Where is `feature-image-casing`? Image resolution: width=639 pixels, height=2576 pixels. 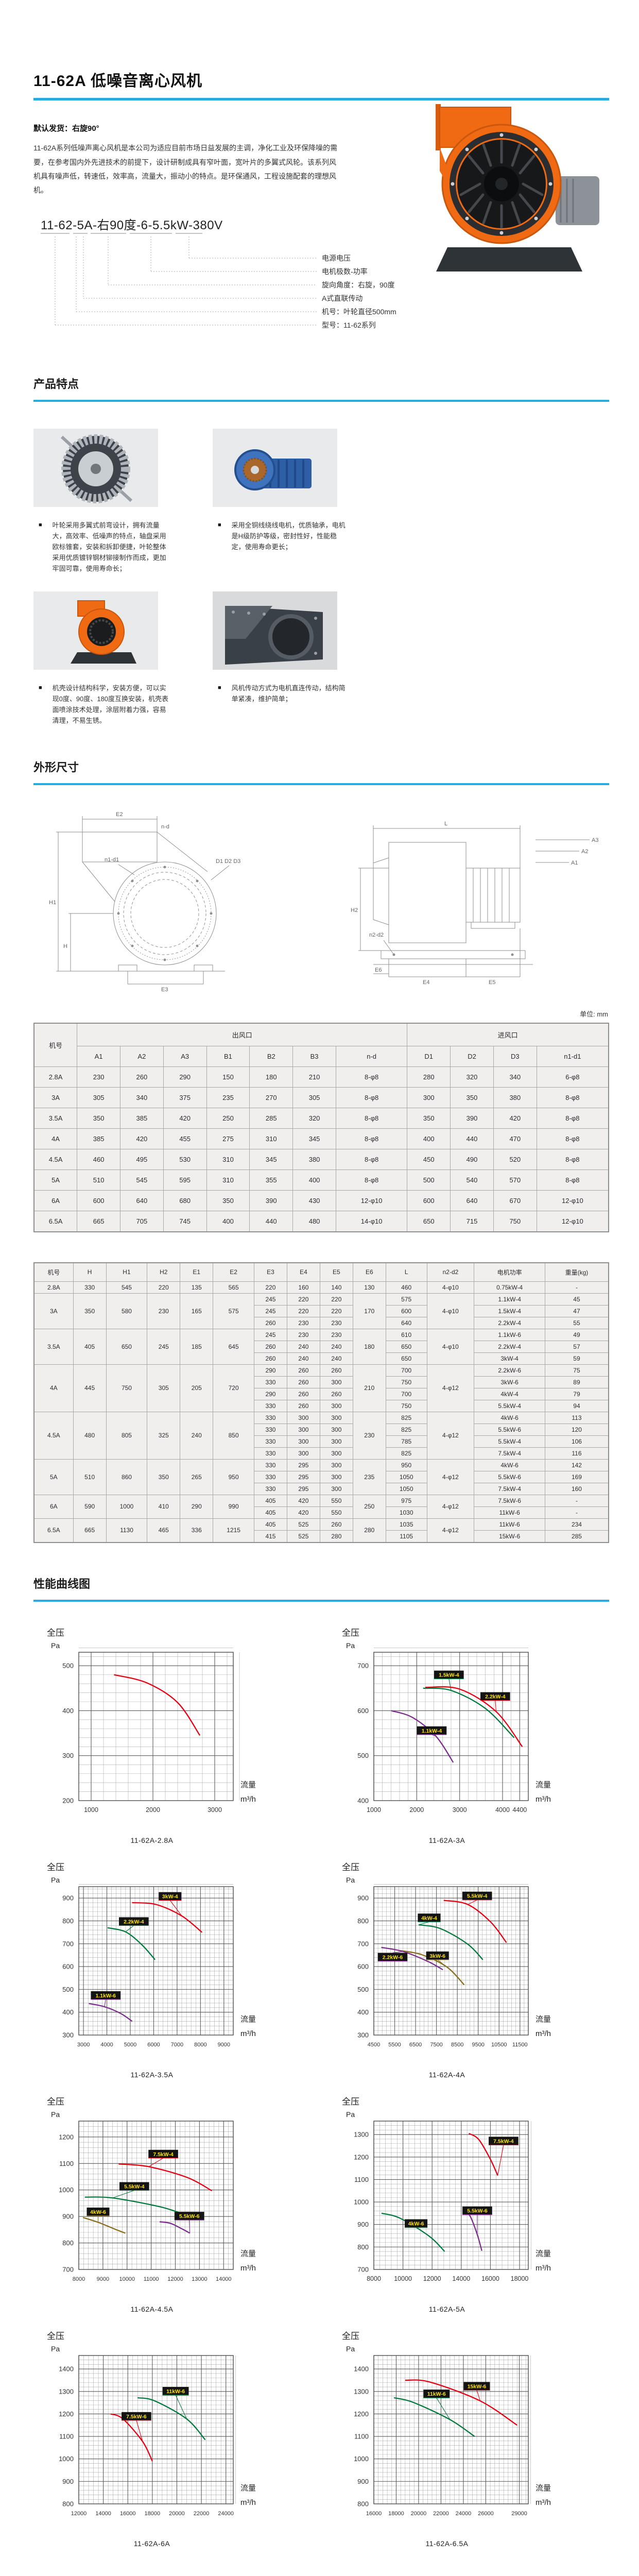
feature-image-casing is located at coordinates (95, 630).